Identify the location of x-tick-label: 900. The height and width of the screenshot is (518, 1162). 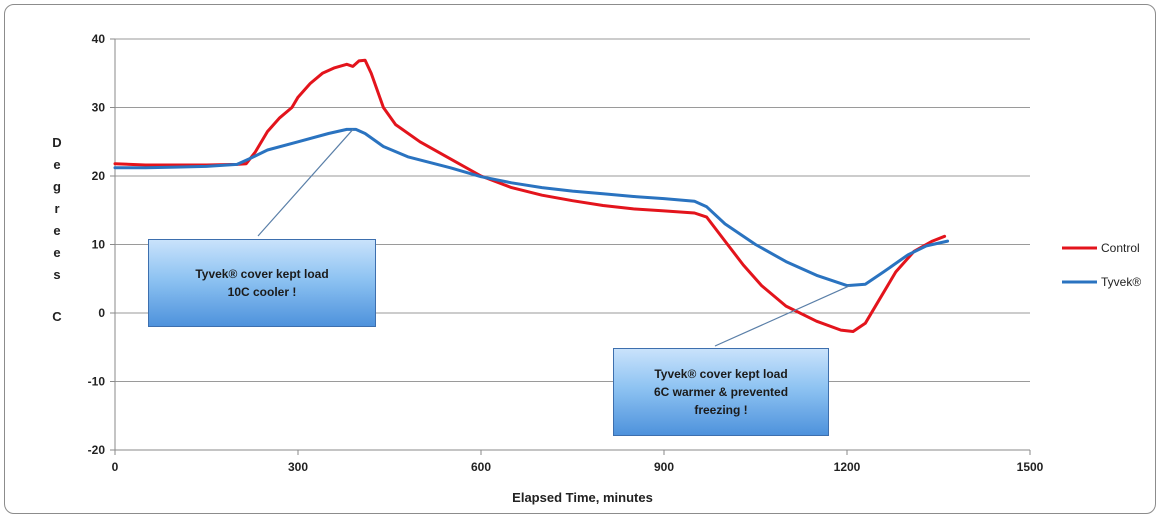
(664, 467).